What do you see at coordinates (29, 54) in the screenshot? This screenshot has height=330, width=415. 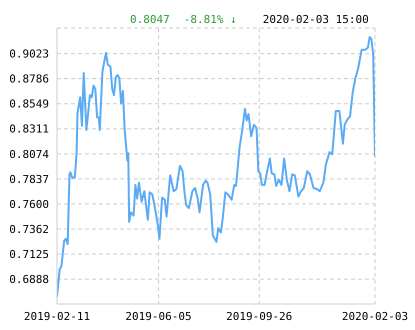 I see `y-tick-label: 0.9023` at bounding box center [29, 54].